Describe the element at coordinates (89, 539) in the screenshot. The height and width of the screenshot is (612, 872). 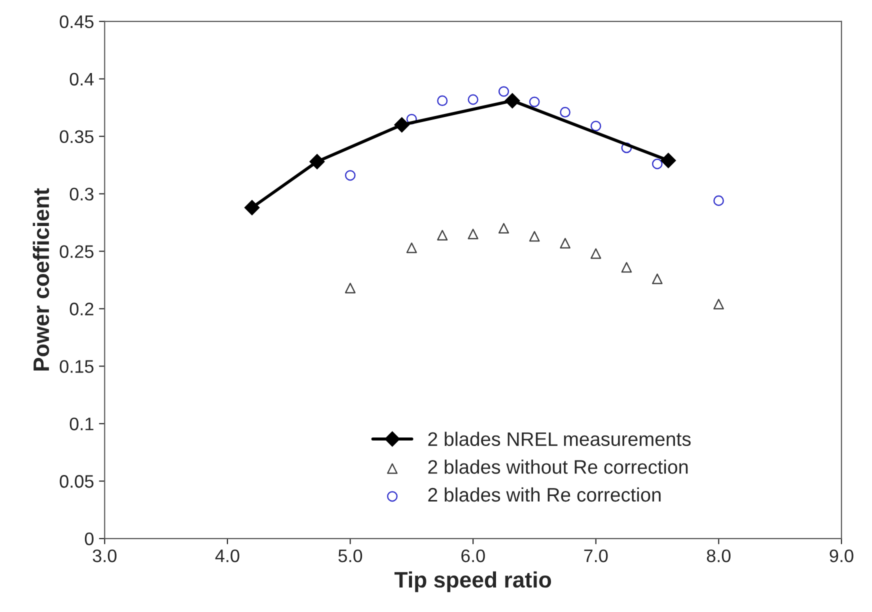
I see `y-tick-label: 0` at that location.